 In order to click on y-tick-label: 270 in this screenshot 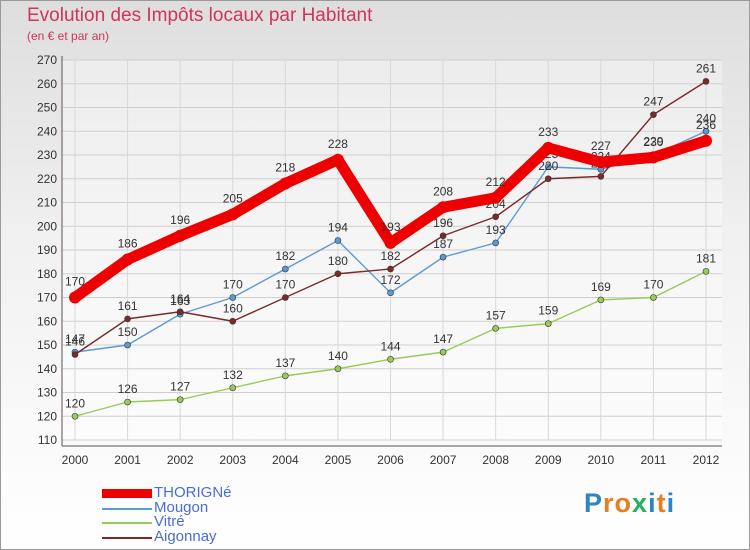, I will do `click(47, 60)`.